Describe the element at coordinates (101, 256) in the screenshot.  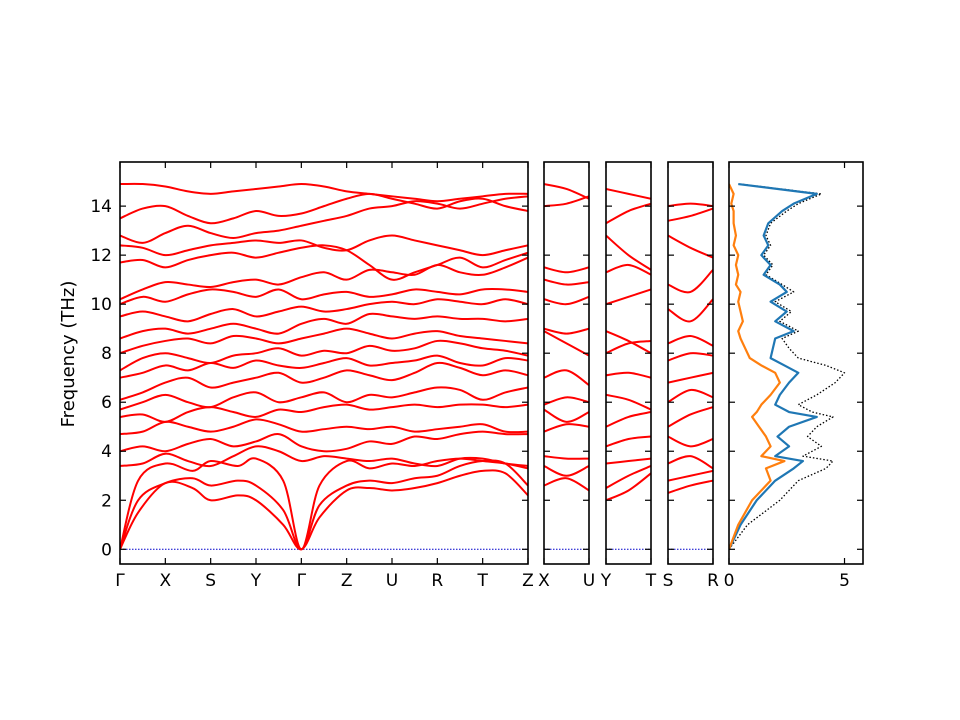
I see `y-tick-label: 12` at that location.